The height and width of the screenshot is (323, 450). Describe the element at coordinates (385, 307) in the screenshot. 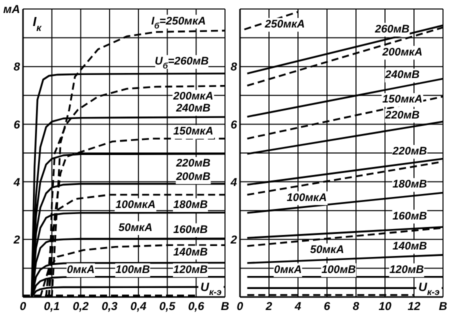

I see `x-tick-label: 10` at that location.